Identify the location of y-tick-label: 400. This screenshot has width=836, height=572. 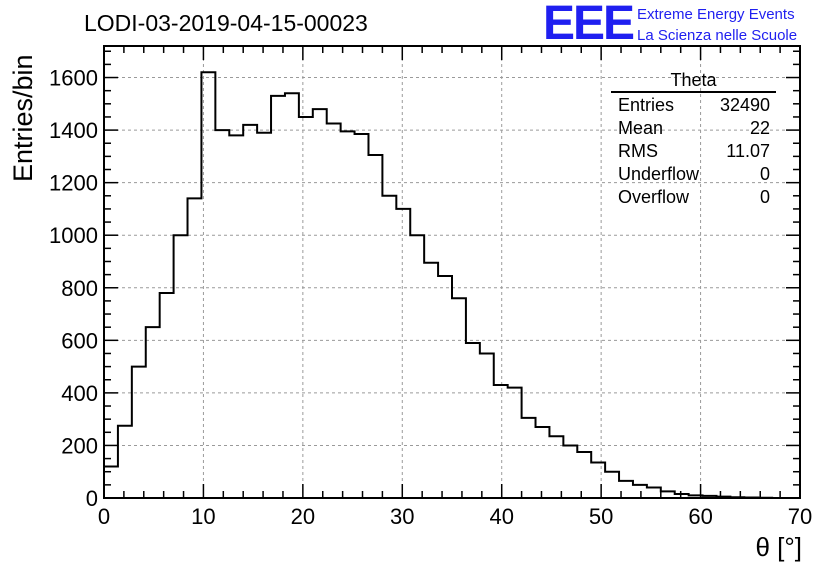
(79, 393).